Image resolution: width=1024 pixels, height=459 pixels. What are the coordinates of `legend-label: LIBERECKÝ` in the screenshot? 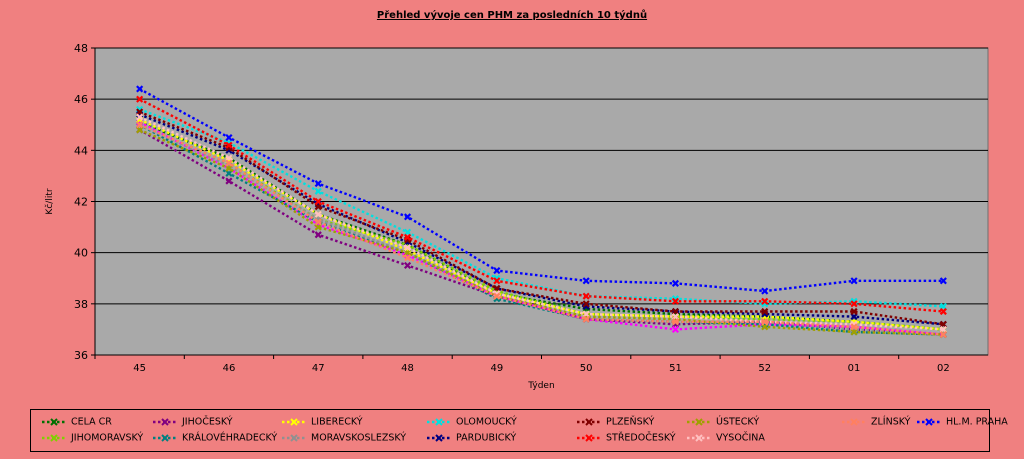 It's located at (337, 422).